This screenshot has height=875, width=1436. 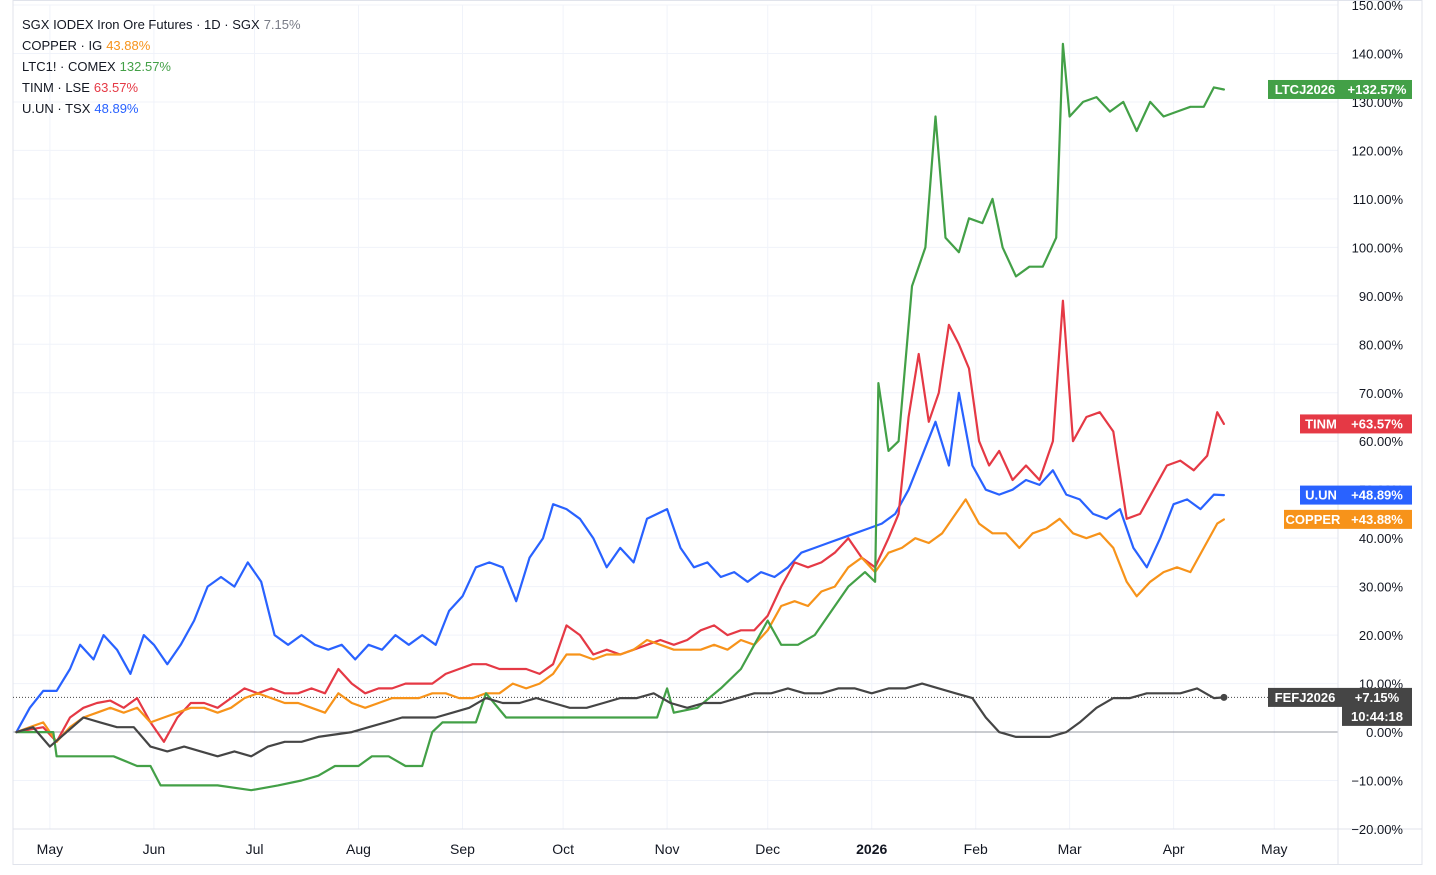 What do you see at coordinates (1381, 441) in the screenshot?
I see `y-tick-label: 60.00%` at bounding box center [1381, 441].